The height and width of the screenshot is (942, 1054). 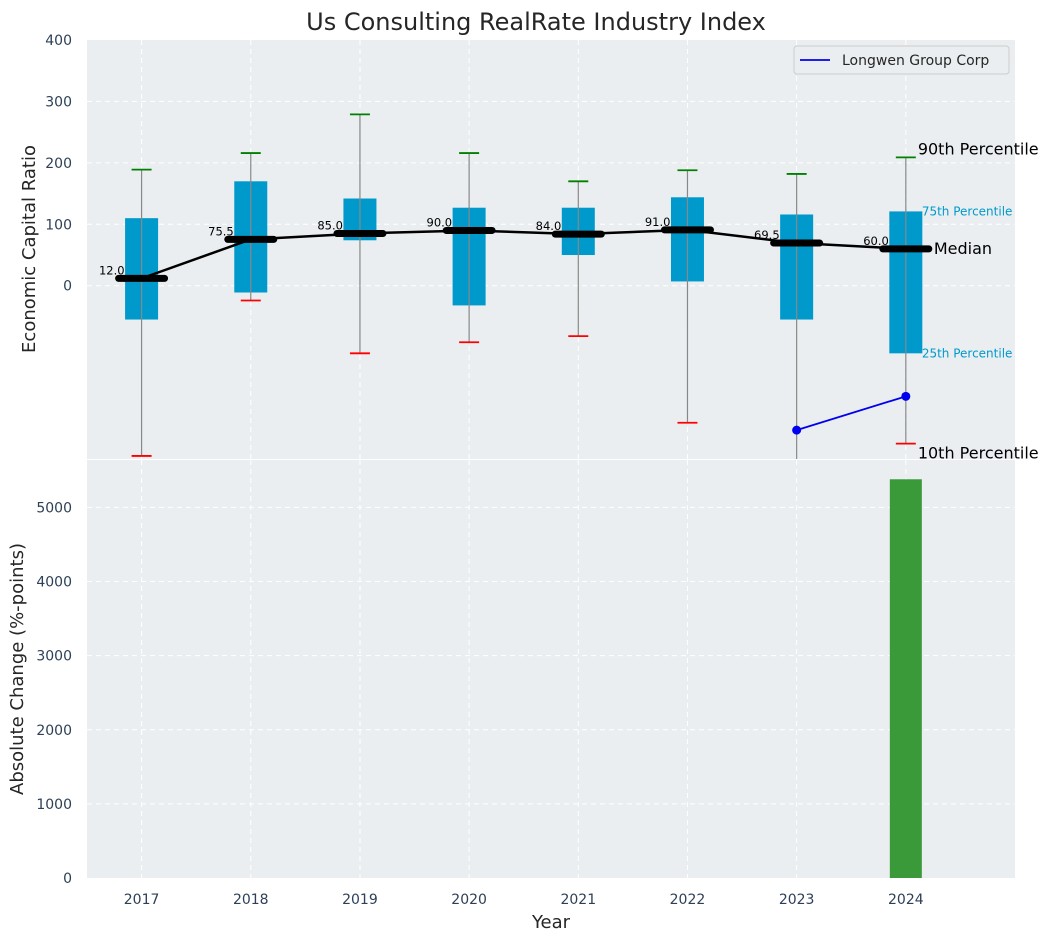 What do you see at coordinates (58, 225) in the screenshot?
I see `upper-y-tick-label: 100` at bounding box center [58, 225].